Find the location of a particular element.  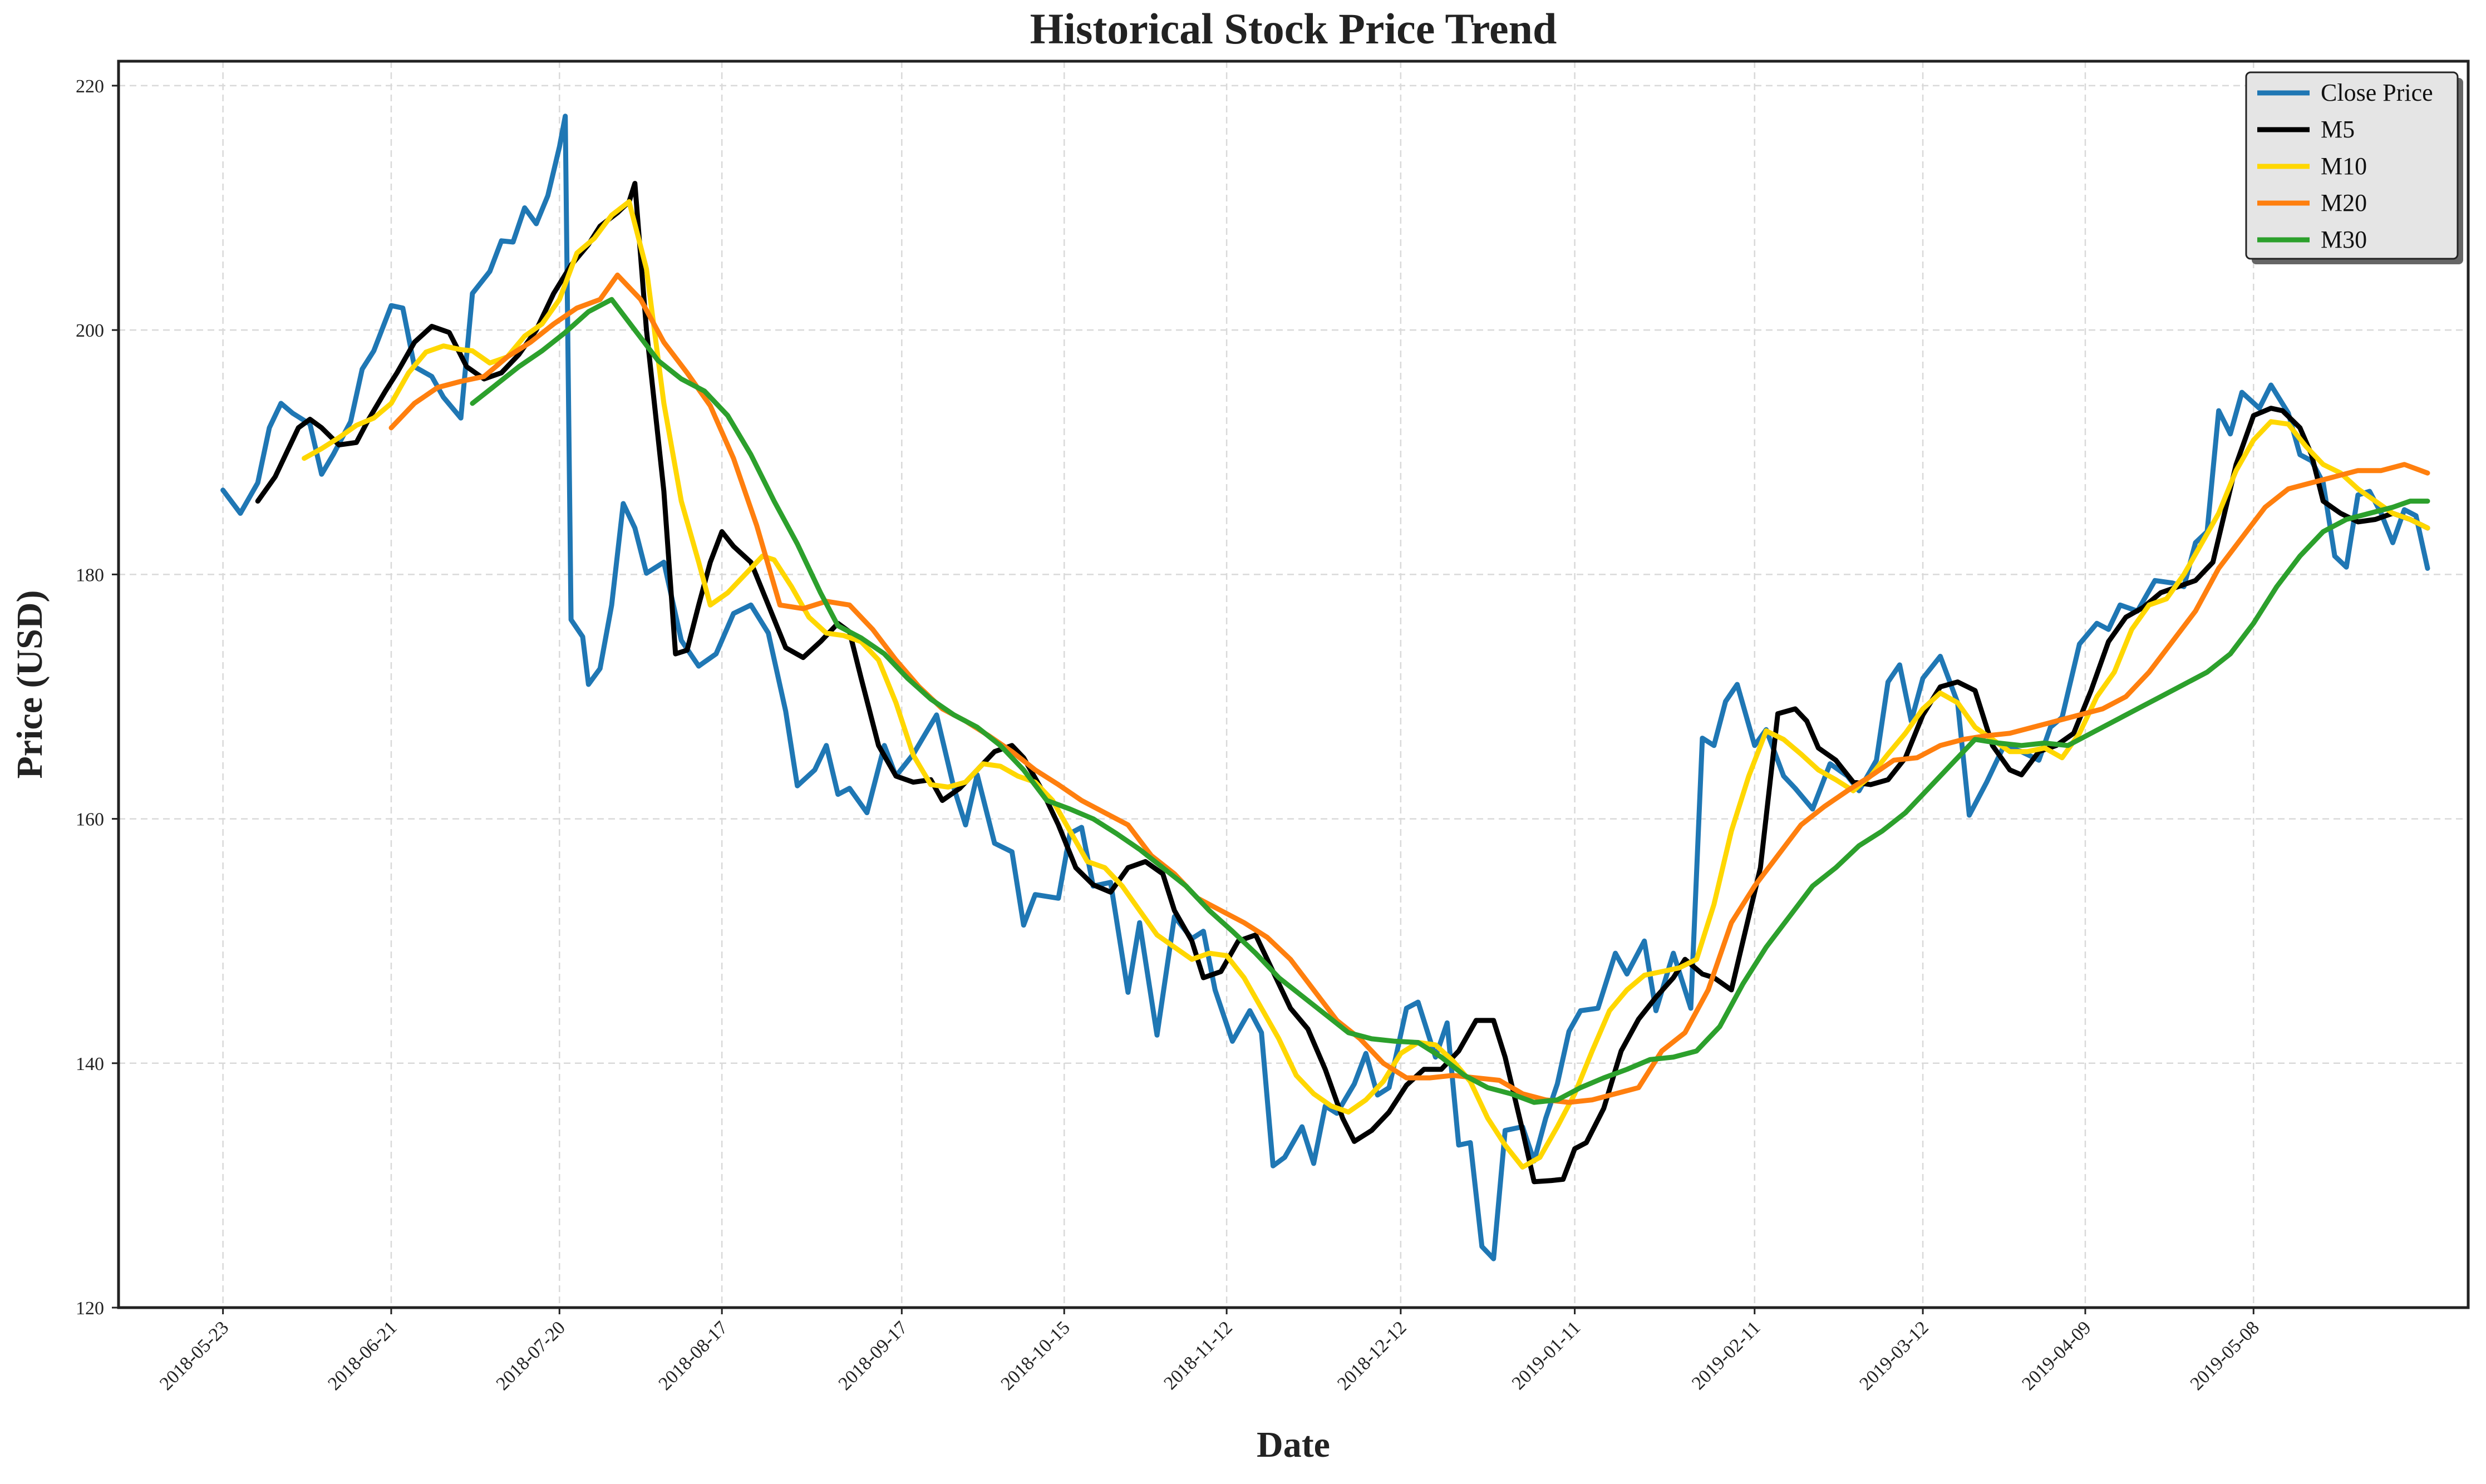

legend-box is located at coordinates (2352, 166).